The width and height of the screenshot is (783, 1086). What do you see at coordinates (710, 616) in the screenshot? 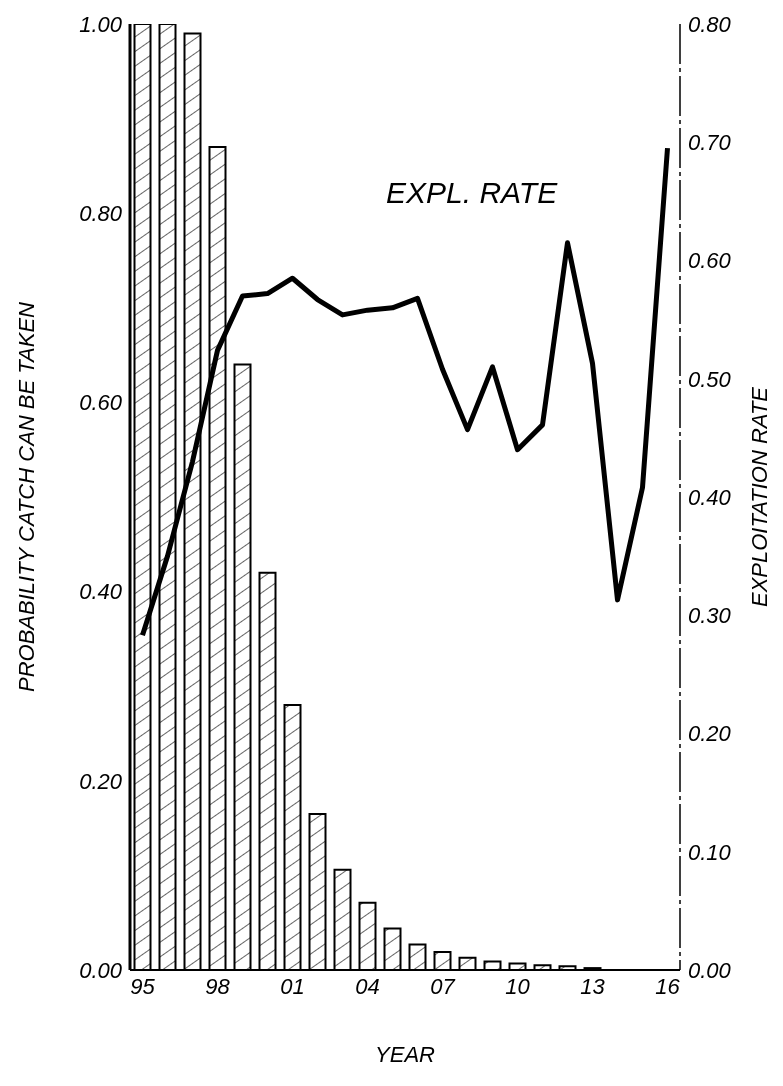
I see `y2-tick-label: 0.30` at bounding box center [710, 616].